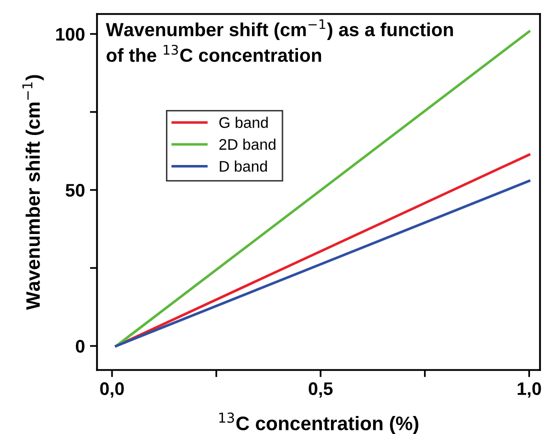  Describe the element at coordinates (247, 144) in the screenshot. I see `legend-label: 2D band` at that location.